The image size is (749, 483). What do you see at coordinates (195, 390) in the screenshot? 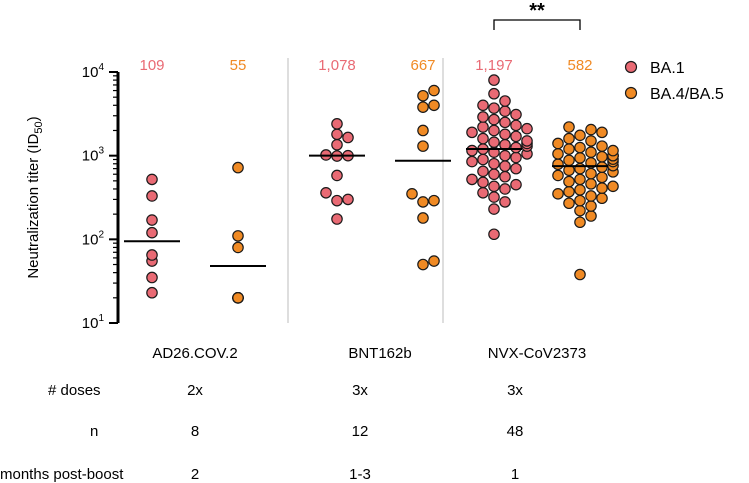
I see `table-cell: 2x` at bounding box center [195, 390].